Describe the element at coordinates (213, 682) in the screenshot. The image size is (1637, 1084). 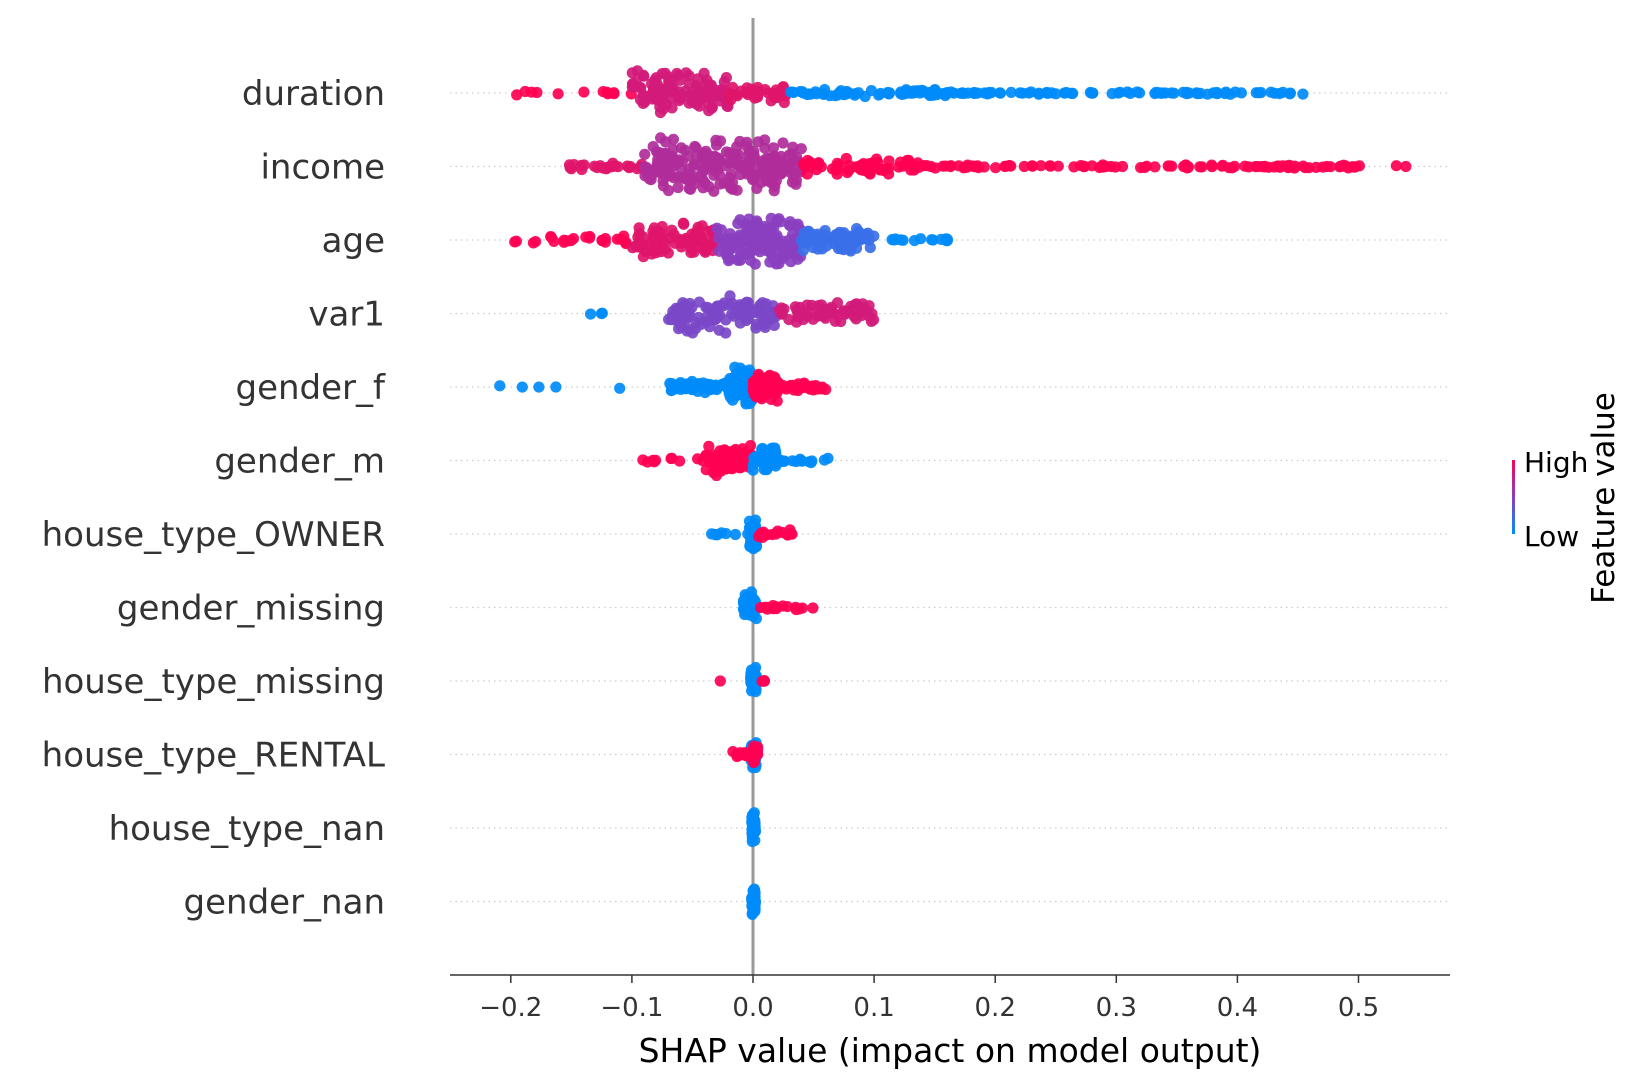
I see `feature-label: house_type_missing` at that location.